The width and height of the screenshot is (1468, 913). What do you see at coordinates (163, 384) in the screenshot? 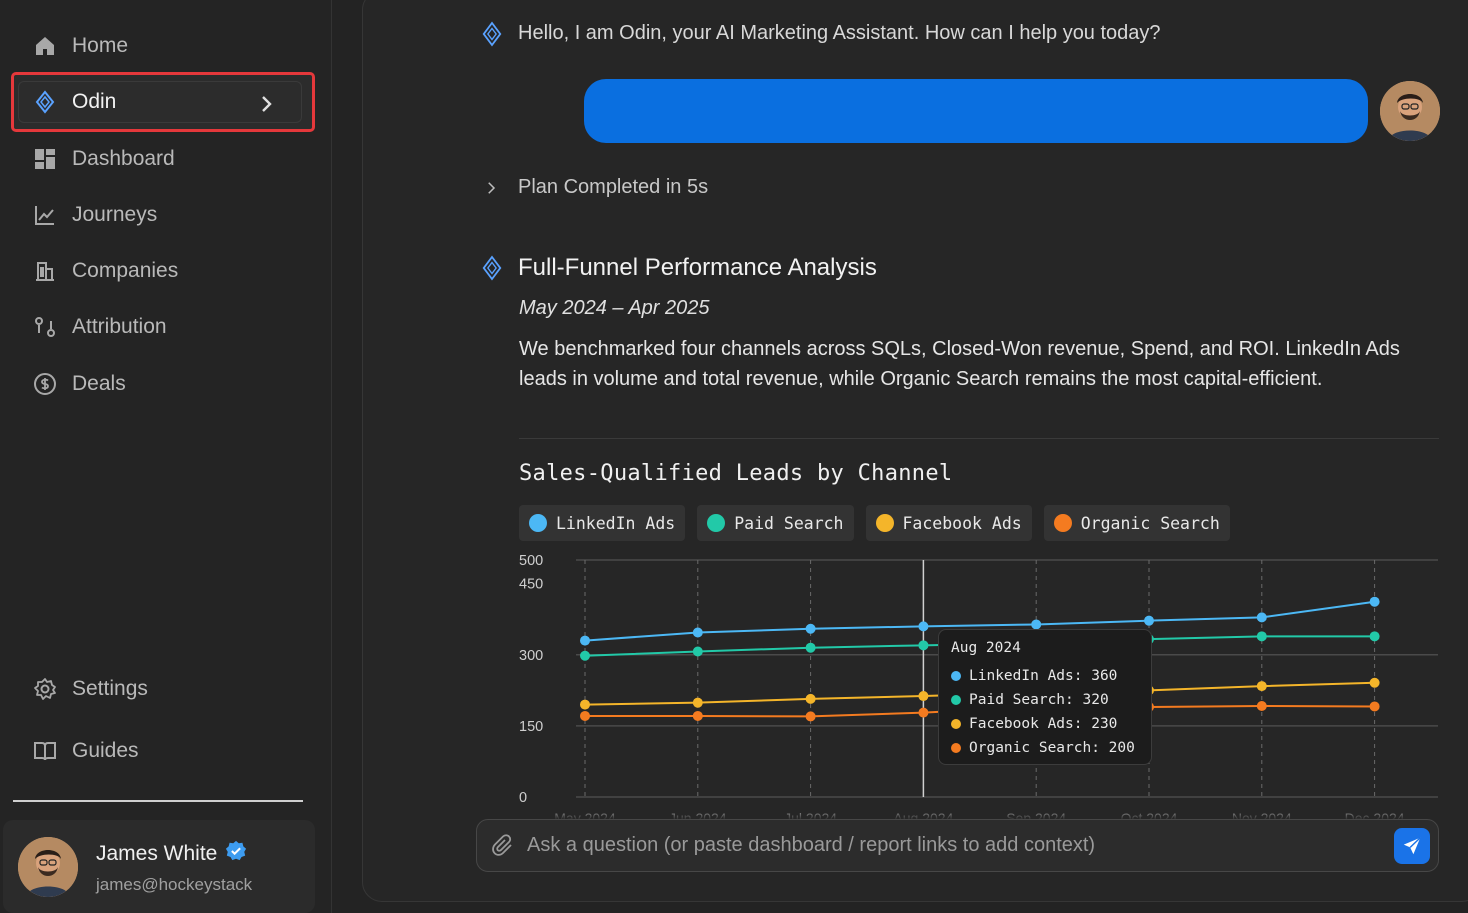
I see `sidebar-item-deals: Deals` at bounding box center [163, 384].